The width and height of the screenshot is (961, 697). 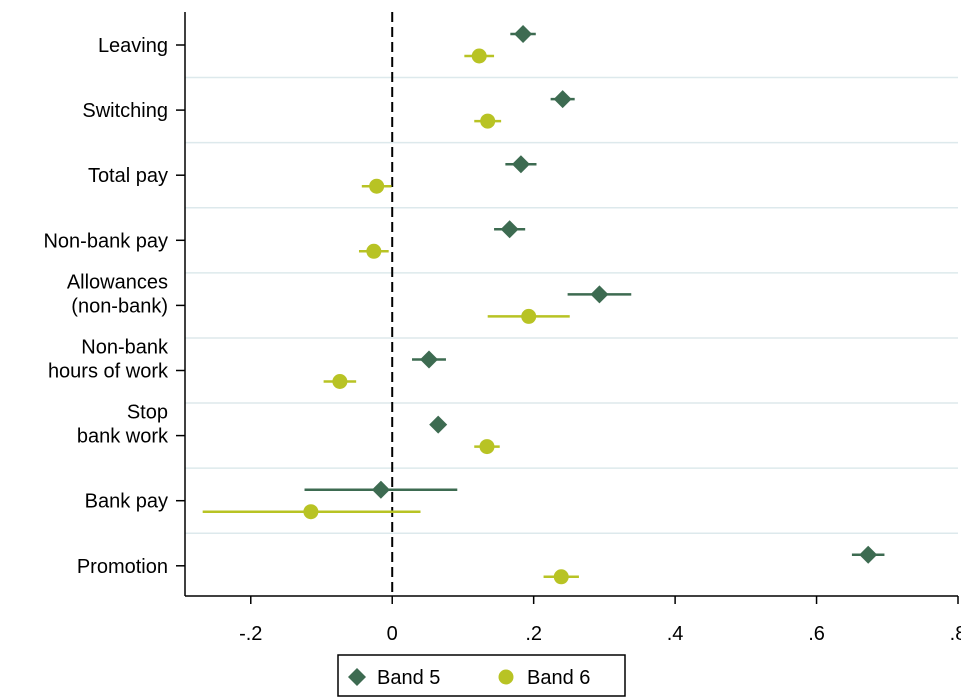 I want to click on y-tick-label: Switching, so click(x=125, y=111).